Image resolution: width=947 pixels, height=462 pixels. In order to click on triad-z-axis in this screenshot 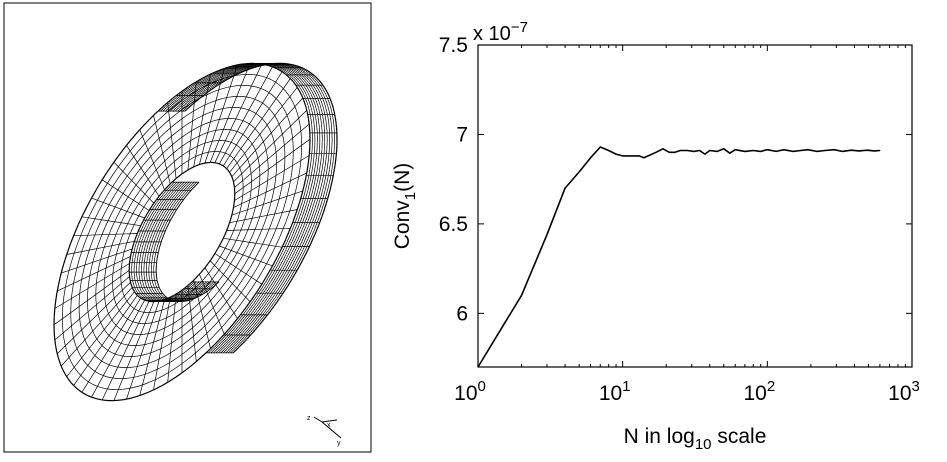, I will do `click(318, 419)`.